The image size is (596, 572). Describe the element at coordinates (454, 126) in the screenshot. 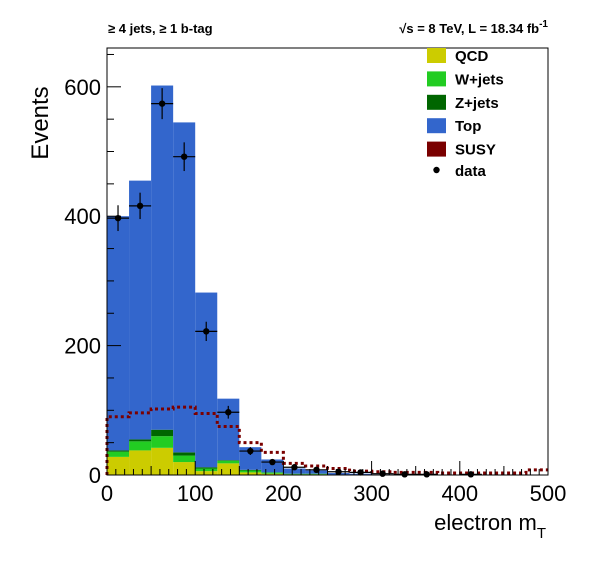

I see `legend-entry-top: Top` at that location.